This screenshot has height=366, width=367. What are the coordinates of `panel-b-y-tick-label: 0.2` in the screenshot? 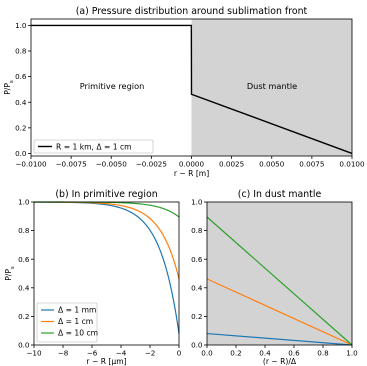 It's located at (23, 316).